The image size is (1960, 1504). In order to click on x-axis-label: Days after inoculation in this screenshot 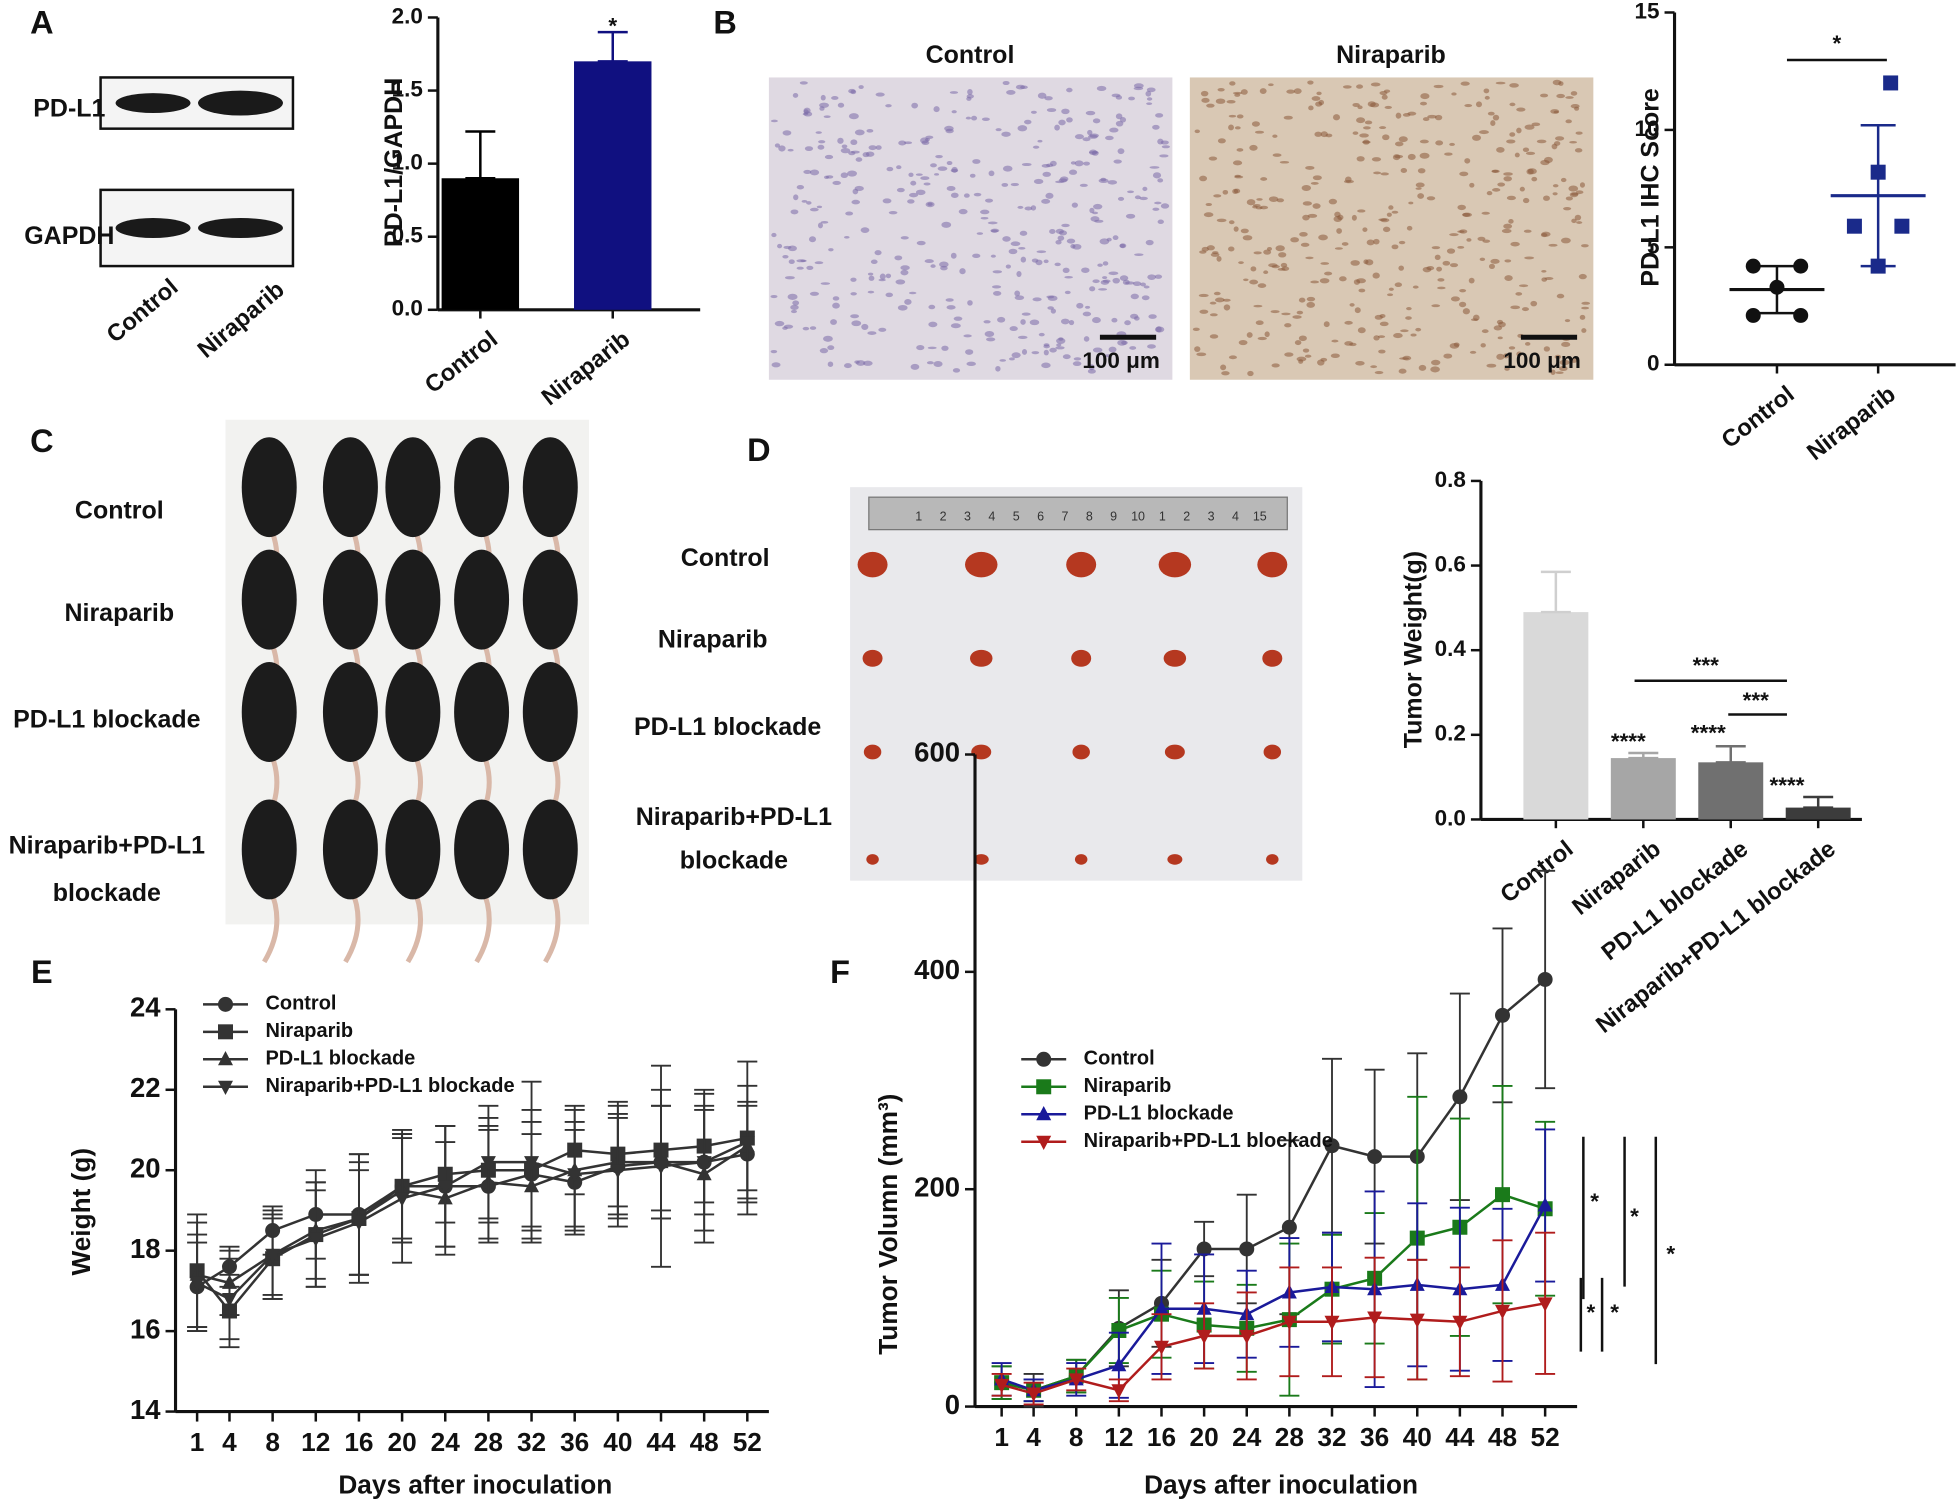, I will do `click(1281, 1484)`.